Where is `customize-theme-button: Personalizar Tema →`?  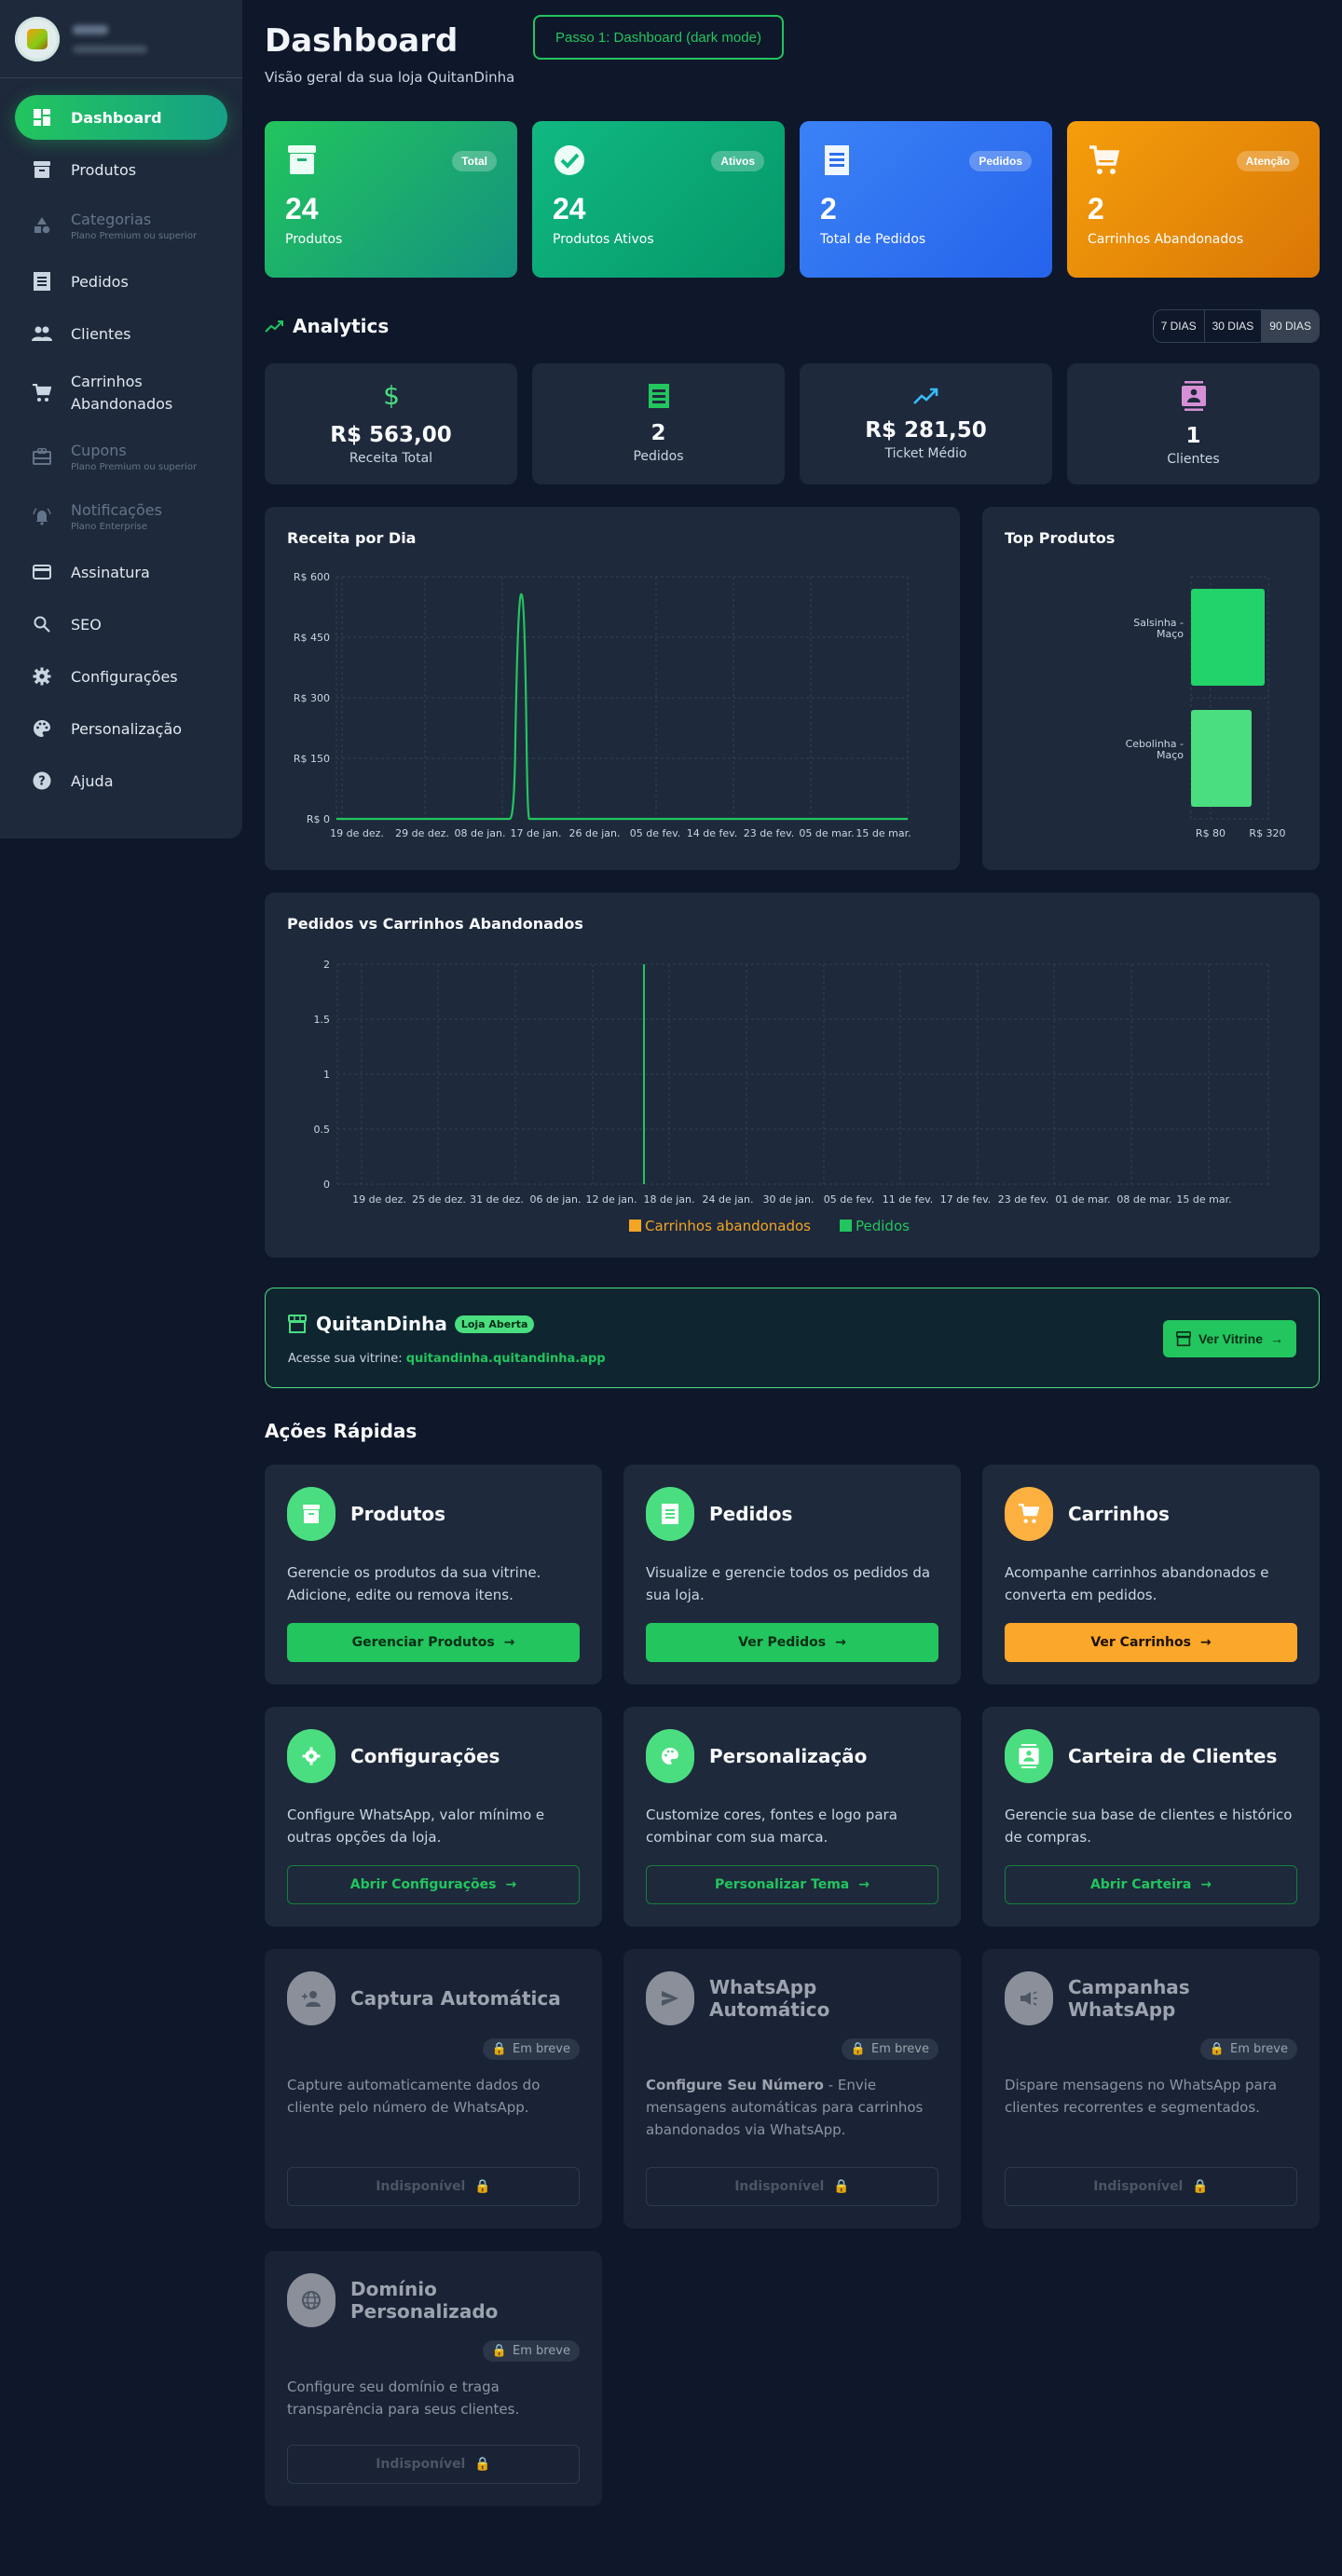
customize-theme-button: Personalizar Tema → is located at coordinates (792, 1884).